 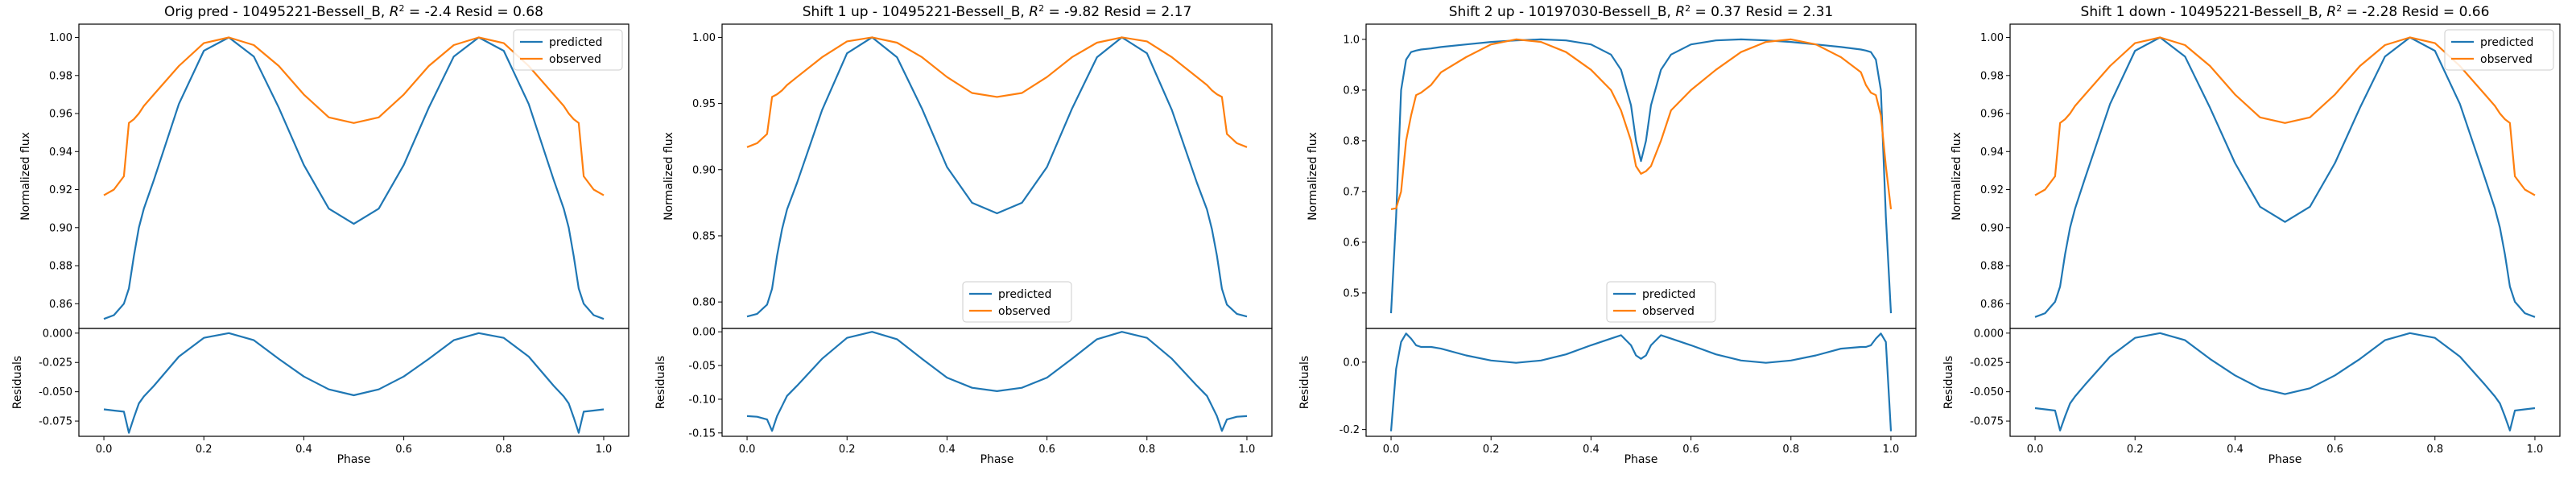 What do you see at coordinates (1351, 40) in the screenshot?
I see `y-tick-label: 1.0` at bounding box center [1351, 40].